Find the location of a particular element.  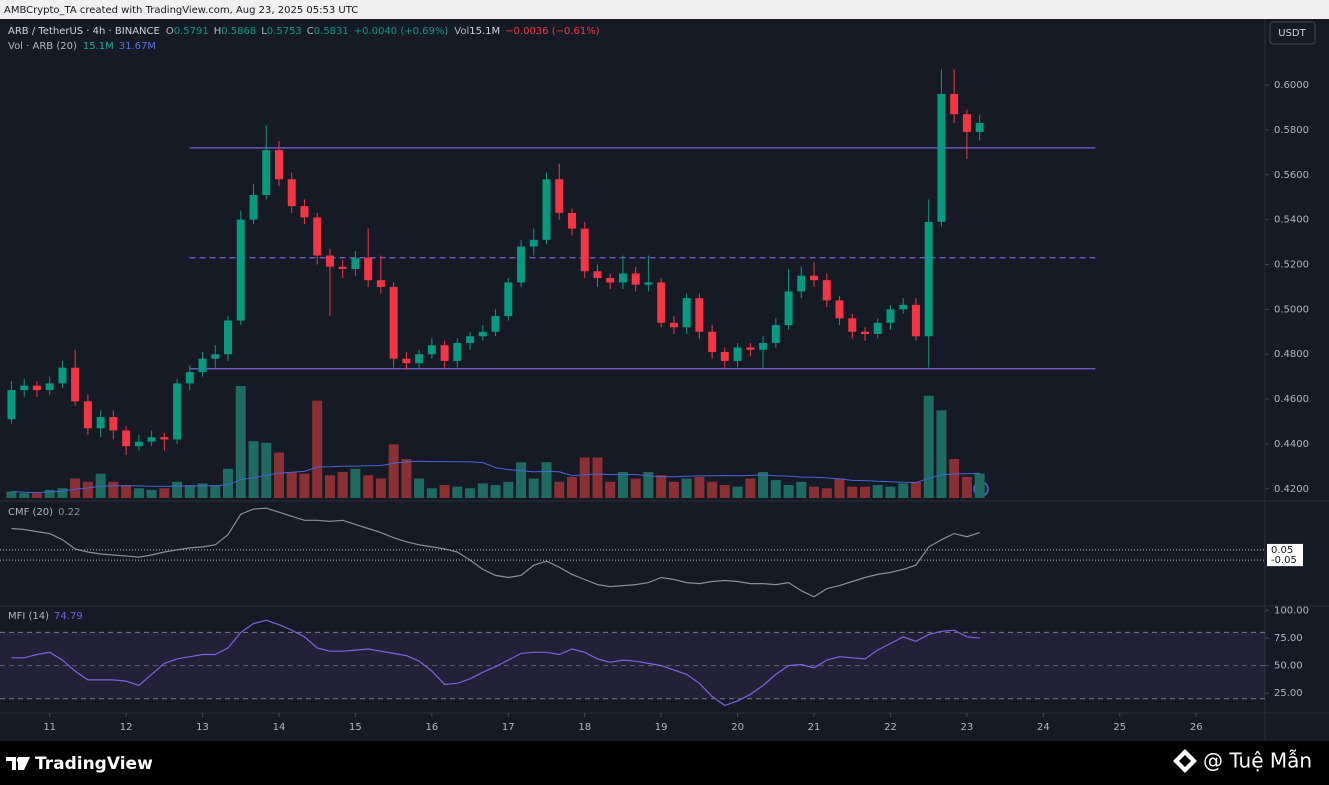

currency-button is located at coordinates (1292, 33).